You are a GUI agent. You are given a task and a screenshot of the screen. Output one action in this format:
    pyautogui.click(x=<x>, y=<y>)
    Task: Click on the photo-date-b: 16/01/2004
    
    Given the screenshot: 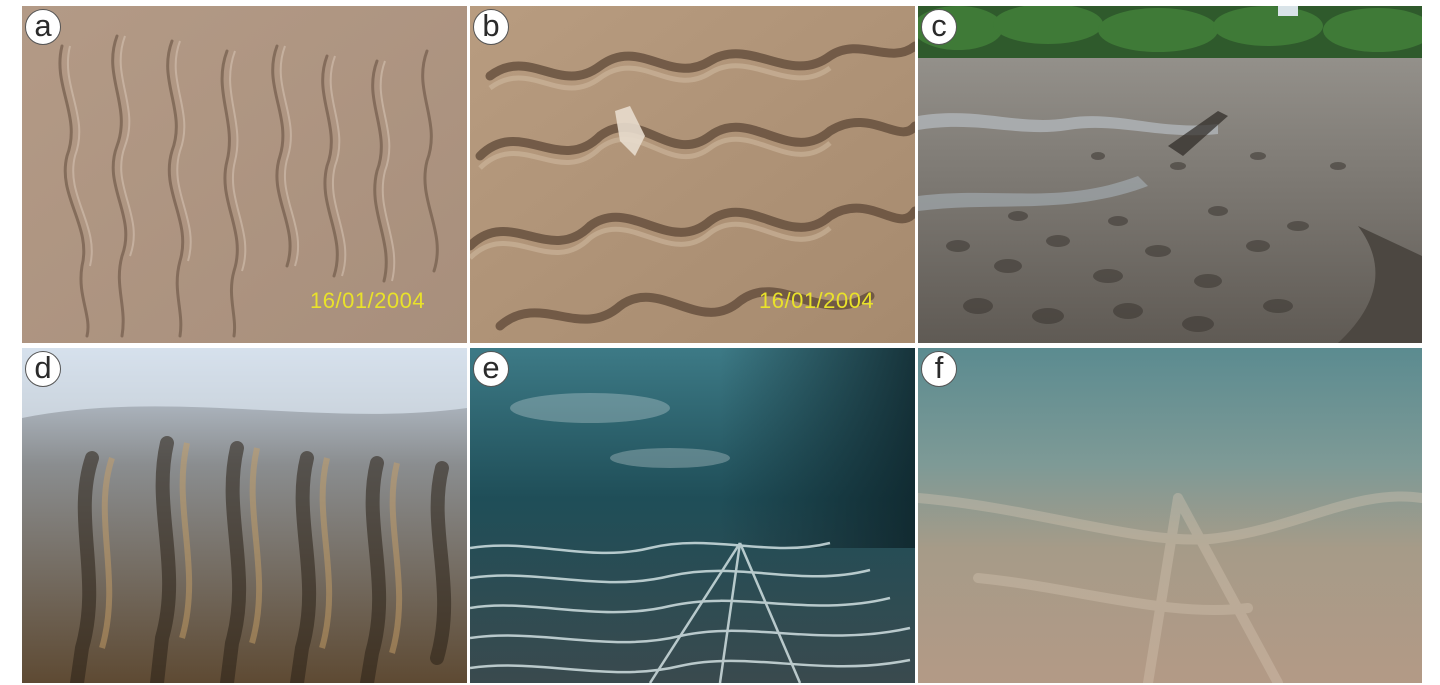 What is the action you would take?
    pyautogui.click(x=817, y=300)
    